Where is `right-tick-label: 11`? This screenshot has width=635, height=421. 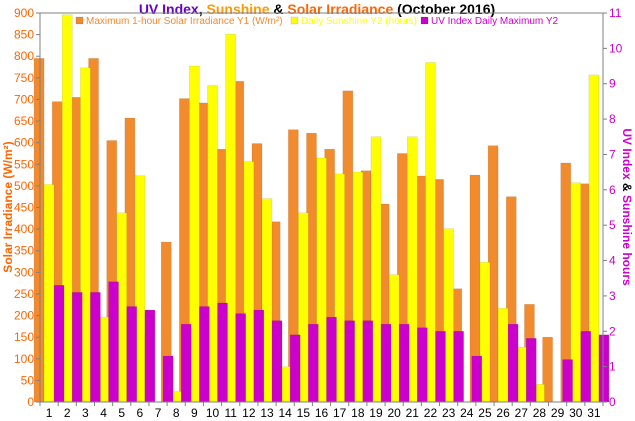 right-tick-label: 11 is located at coordinates (615, 13).